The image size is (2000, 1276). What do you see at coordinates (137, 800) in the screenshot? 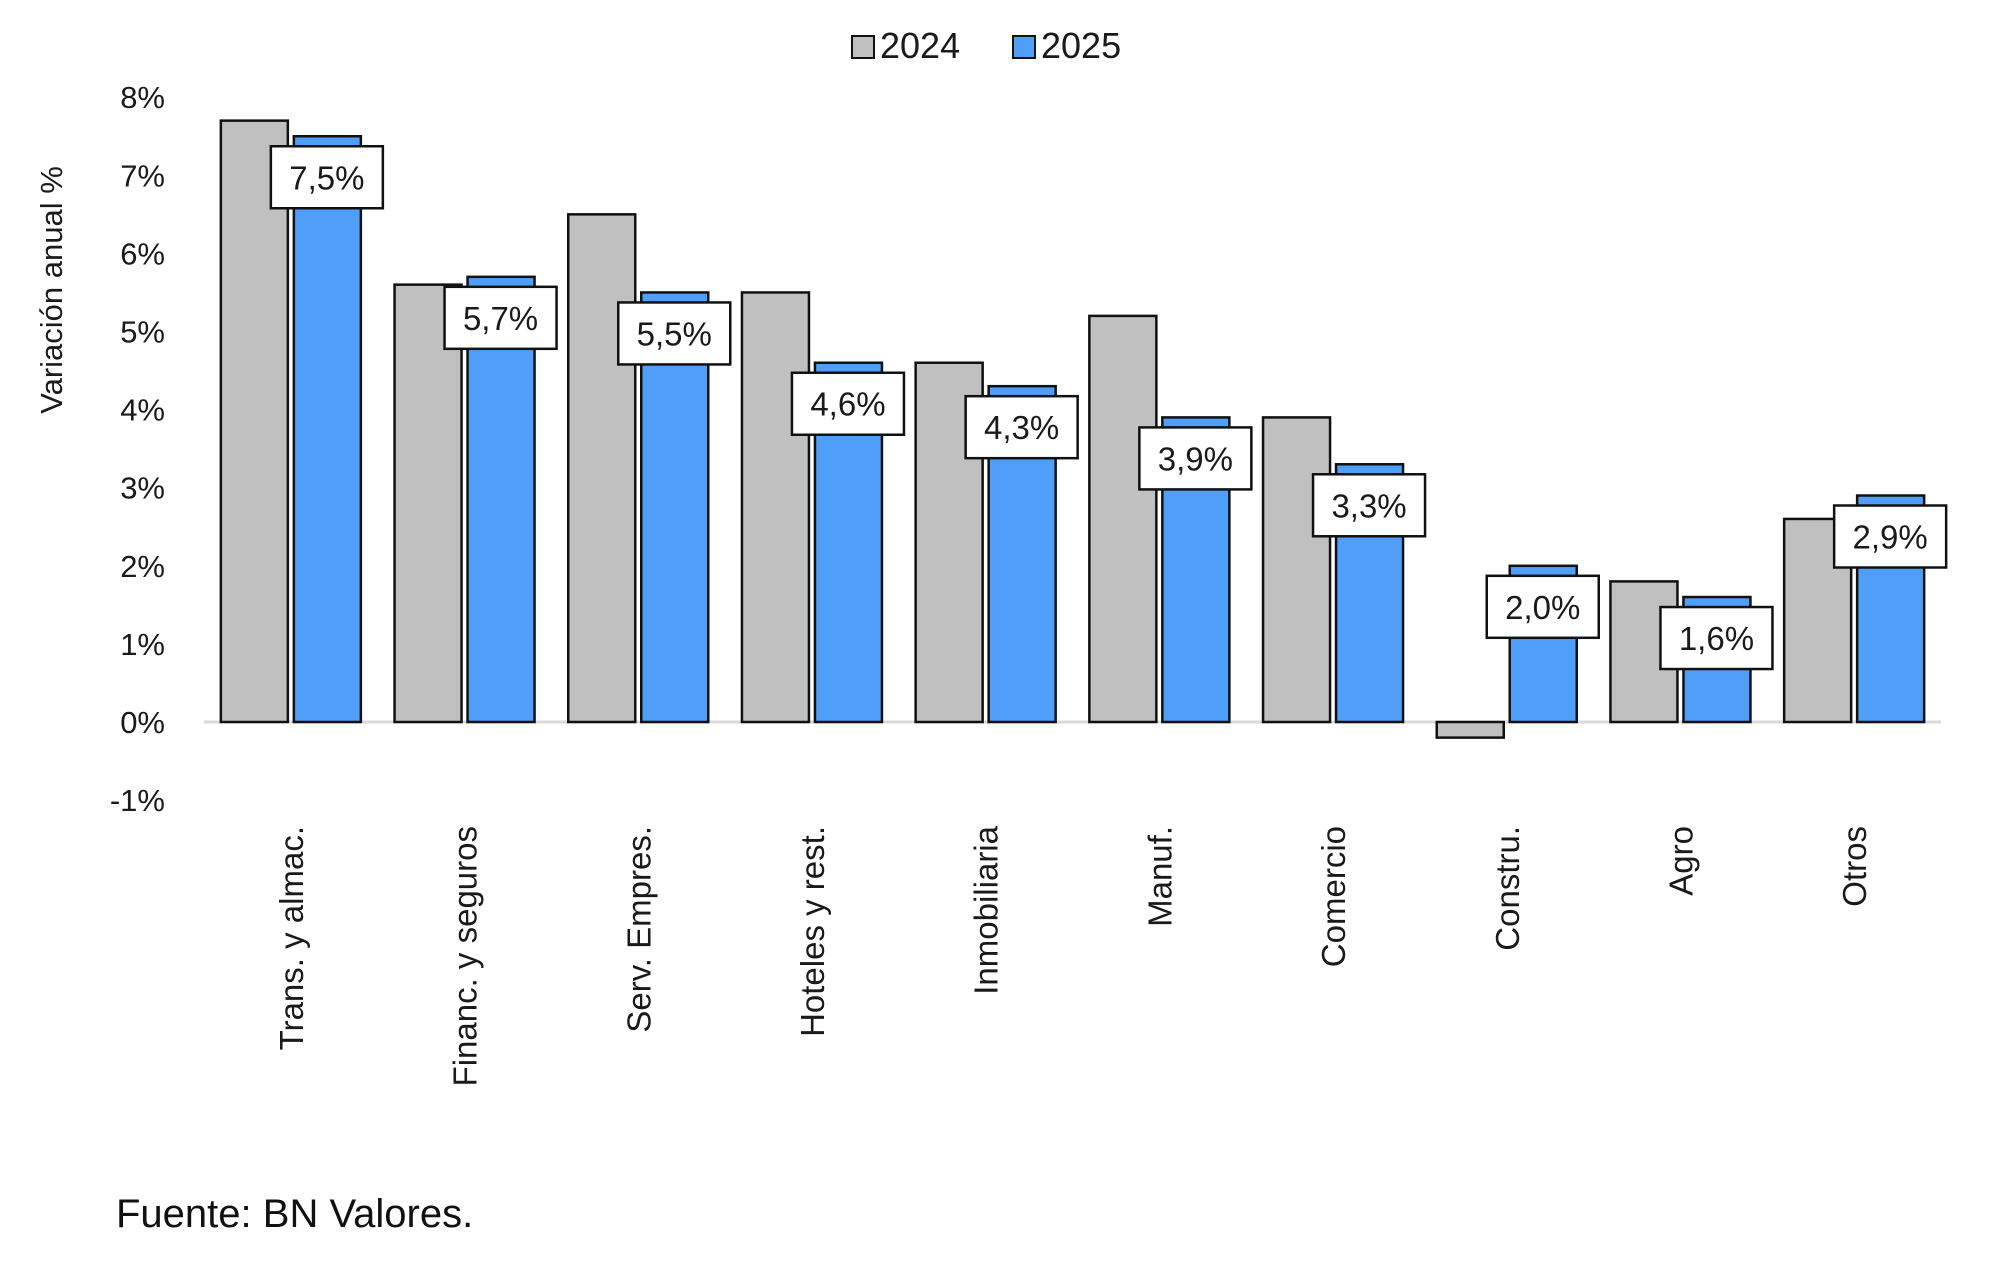
I see `y-tick-label: -1%` at bounding box center [137, 800].